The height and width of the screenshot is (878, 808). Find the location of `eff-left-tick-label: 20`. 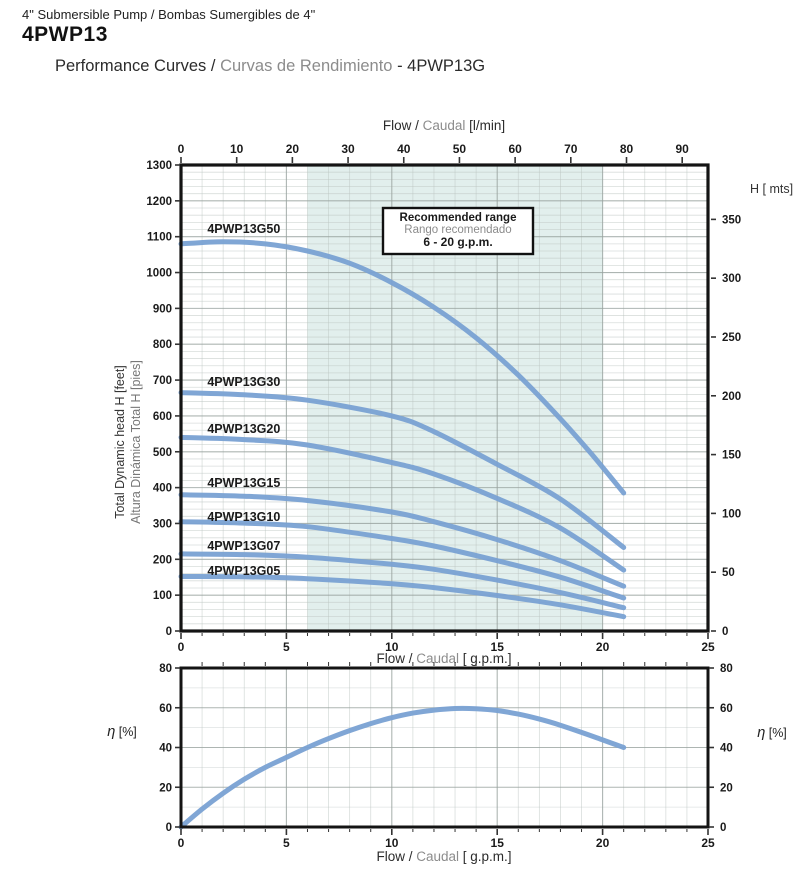

eff-left-tick-label: 20 is located at coordinates (165, 788).